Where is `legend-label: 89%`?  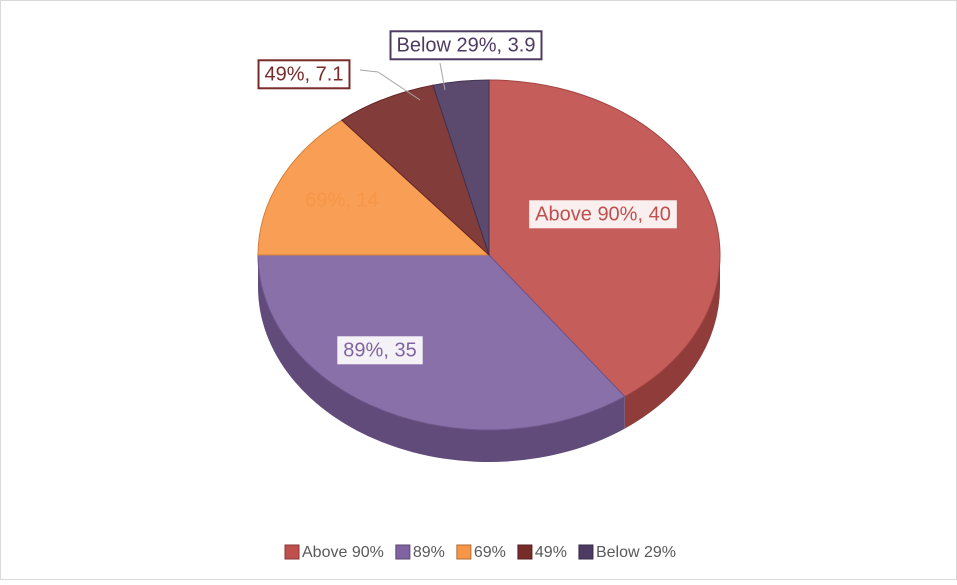
legend-label: 89% is located at coordinates (429, 552).